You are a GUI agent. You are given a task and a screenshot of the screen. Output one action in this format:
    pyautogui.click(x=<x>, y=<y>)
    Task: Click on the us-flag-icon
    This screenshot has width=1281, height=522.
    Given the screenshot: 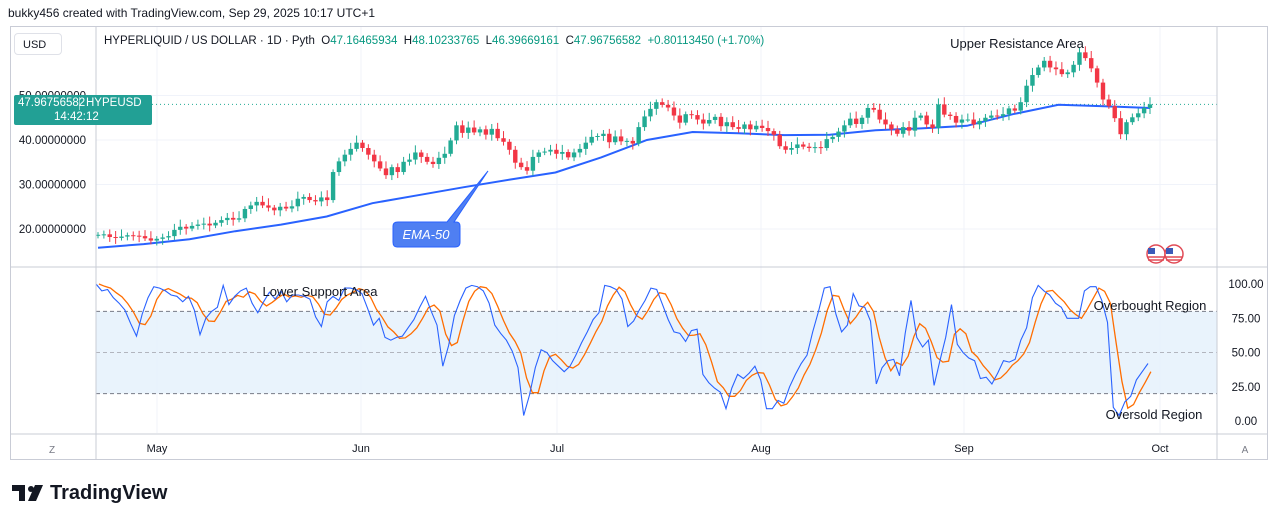 What is the action you would take?
    pyautogui.click(x=1165, y=254)
    